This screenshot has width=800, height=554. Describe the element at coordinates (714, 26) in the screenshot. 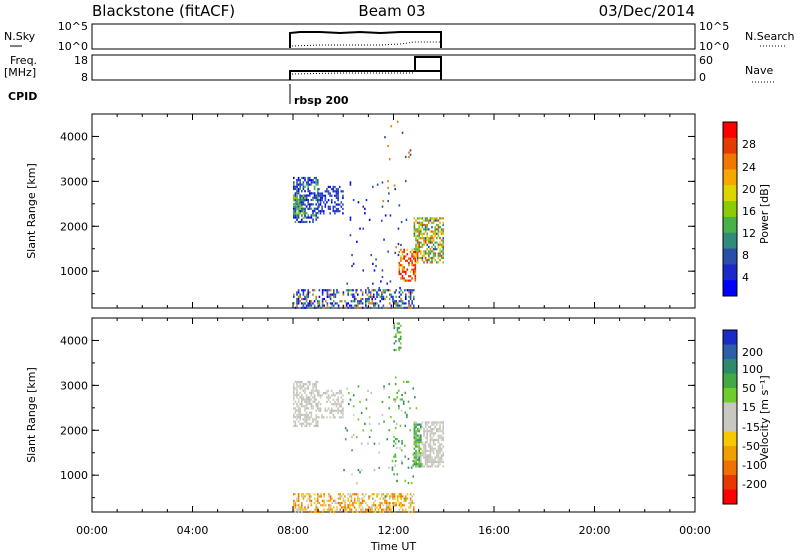

I see `noise-right-tick-top: 10^5` at that location.